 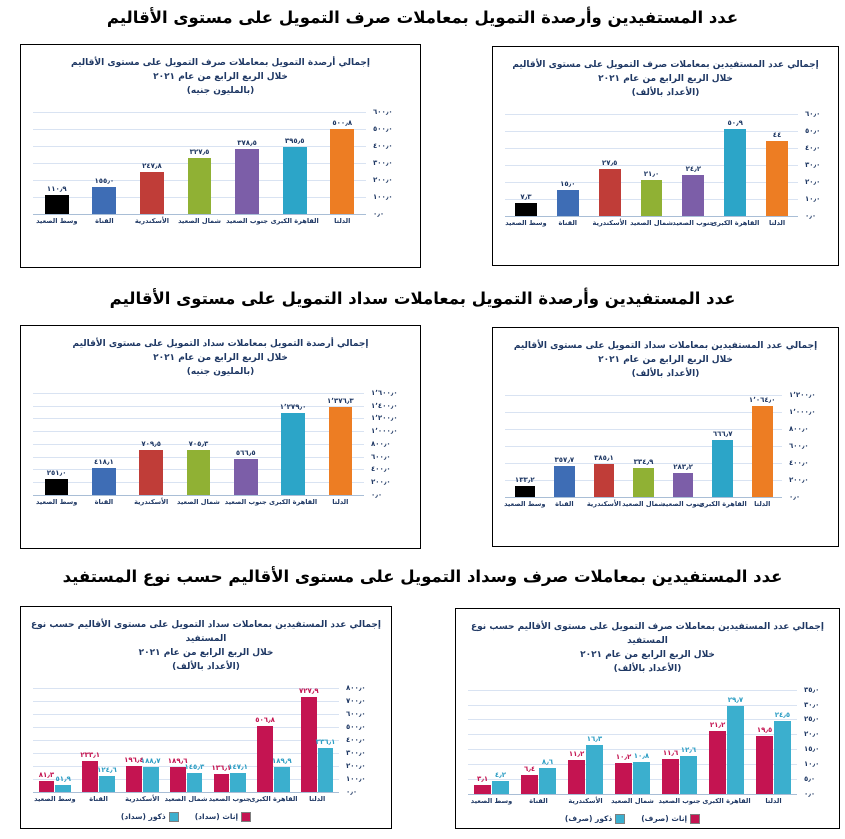 What do you see at coordinates (107, 779) in the screenshot?
I see `bar-group: ١٢٤٫٦` at bounding box center [107, 779].